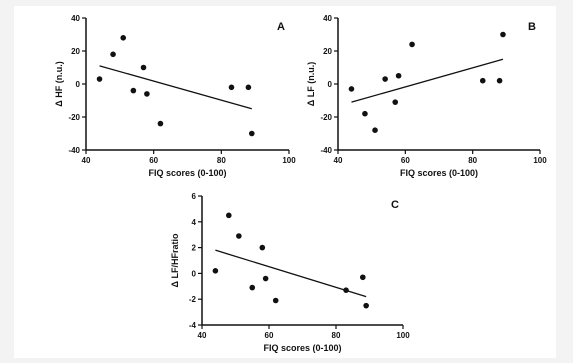 This screenshot has width=573, height=363. Describe the element at coordinates (194, 196) in the screenshot. I see `y-tick-label: 6` at that location.